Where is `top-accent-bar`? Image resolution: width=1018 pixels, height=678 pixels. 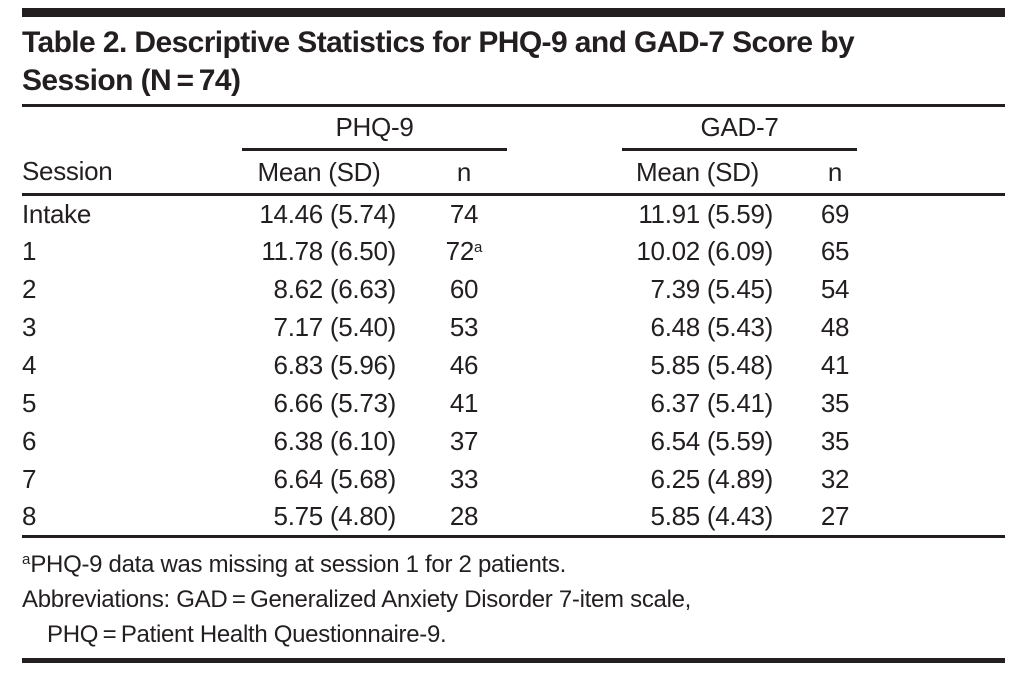 top-accent-bar is located at coordinates (513, 12).